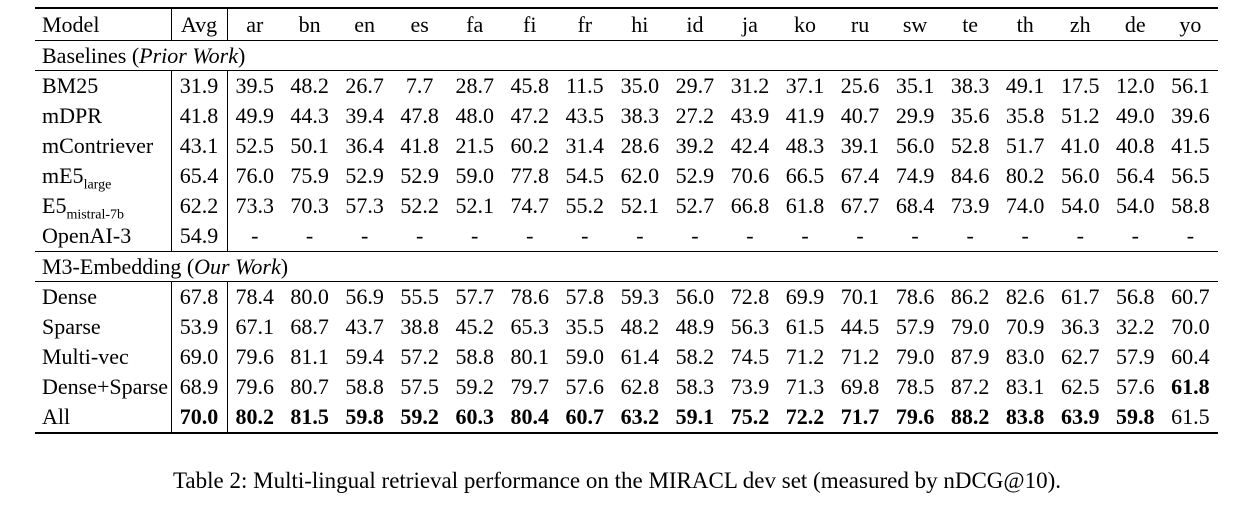 This screenshot has height=508, width=1234. Describe the element at coordinates (364, 296) in the screenshot. I see `metric-value: 56.9` at that location.